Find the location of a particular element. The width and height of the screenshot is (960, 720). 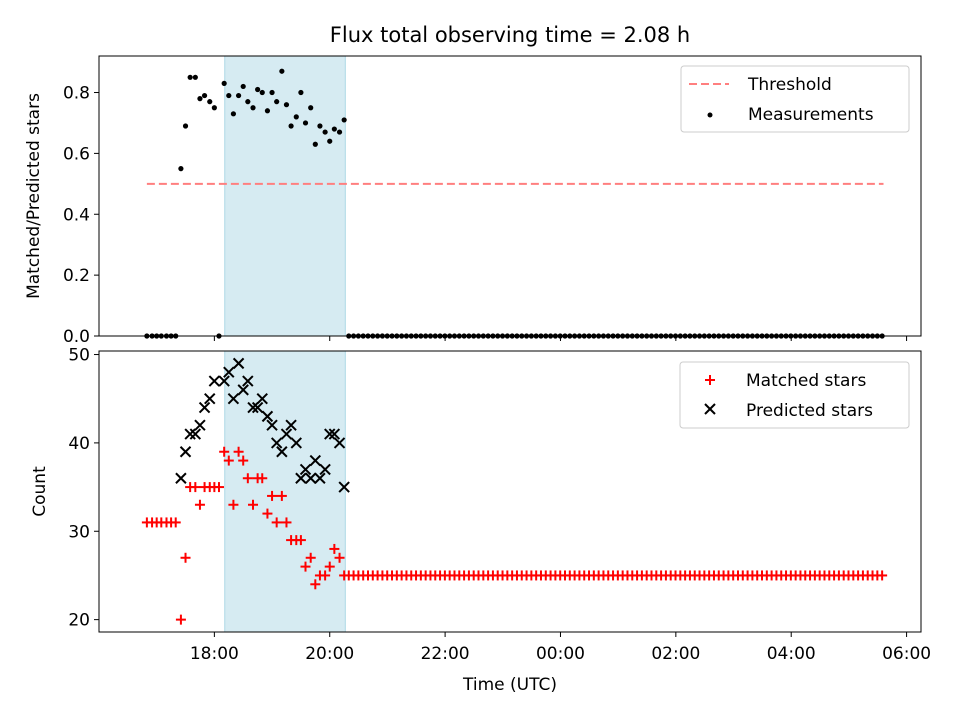

y-tick-label: 0.6 is located at coordinates (76, 154).